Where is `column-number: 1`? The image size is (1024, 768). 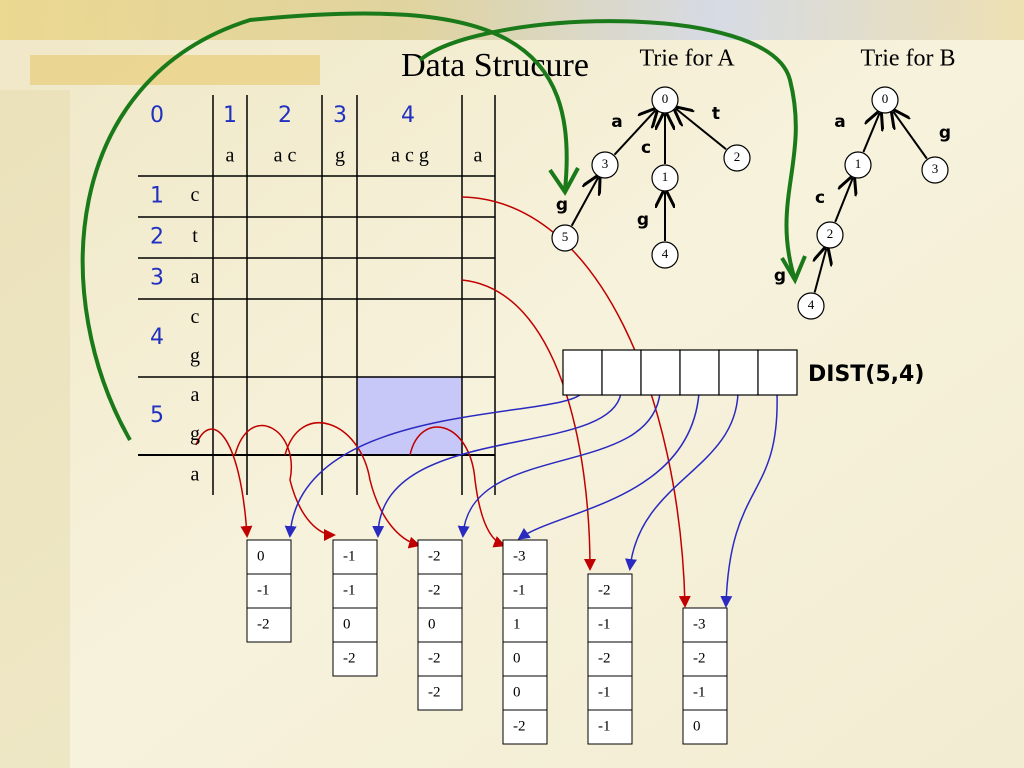 column-number: 1 is located at coordinates (230, 115).